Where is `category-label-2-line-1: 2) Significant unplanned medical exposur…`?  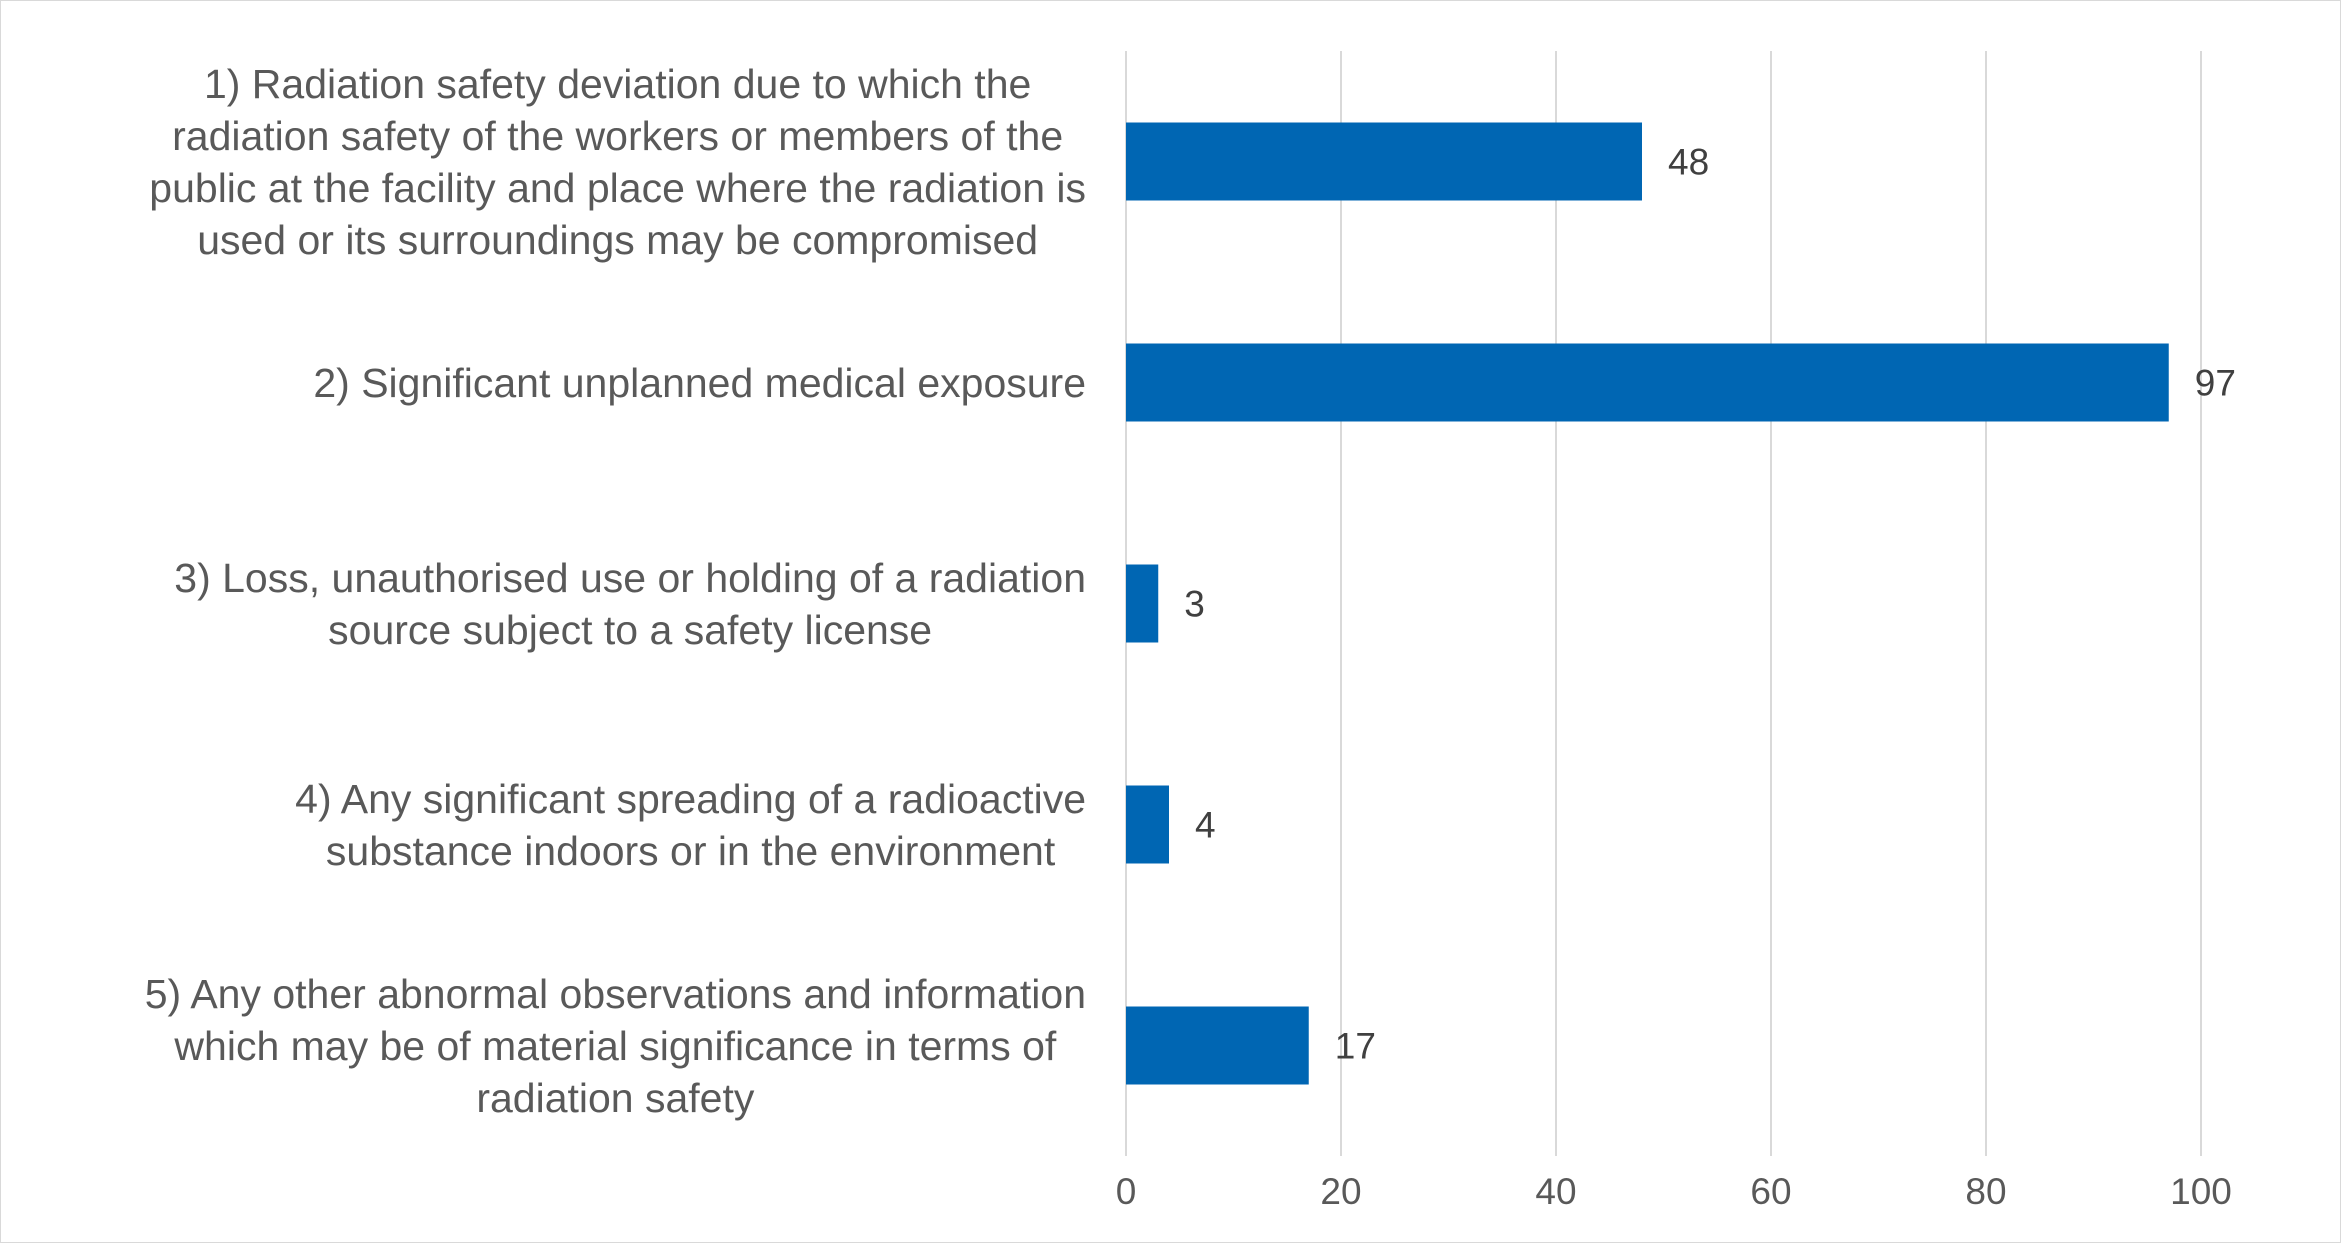
category-label-2-line-1: 2) Significant unplanned medical exposur… is located at coordinates (699, 383).